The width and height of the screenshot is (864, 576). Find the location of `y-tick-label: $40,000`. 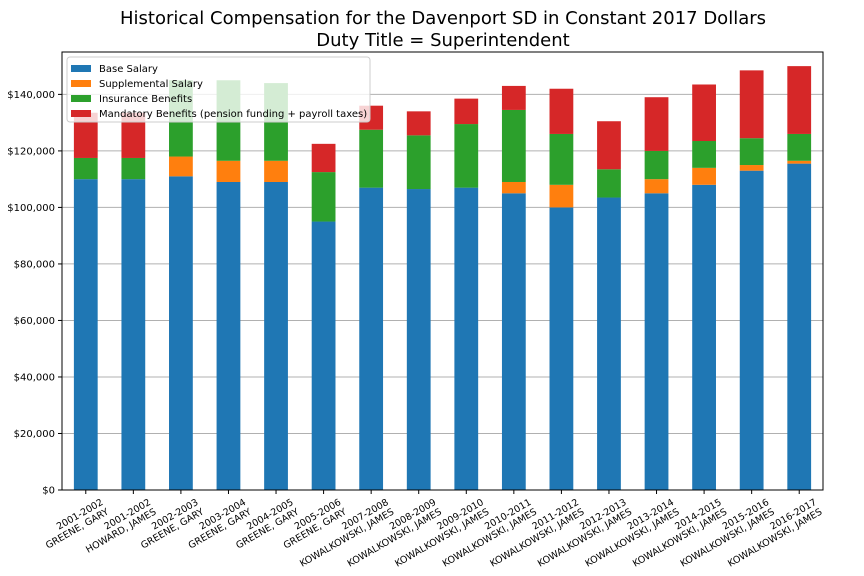

y-tick-label: $40,000 is located at coordinates (34, 377).